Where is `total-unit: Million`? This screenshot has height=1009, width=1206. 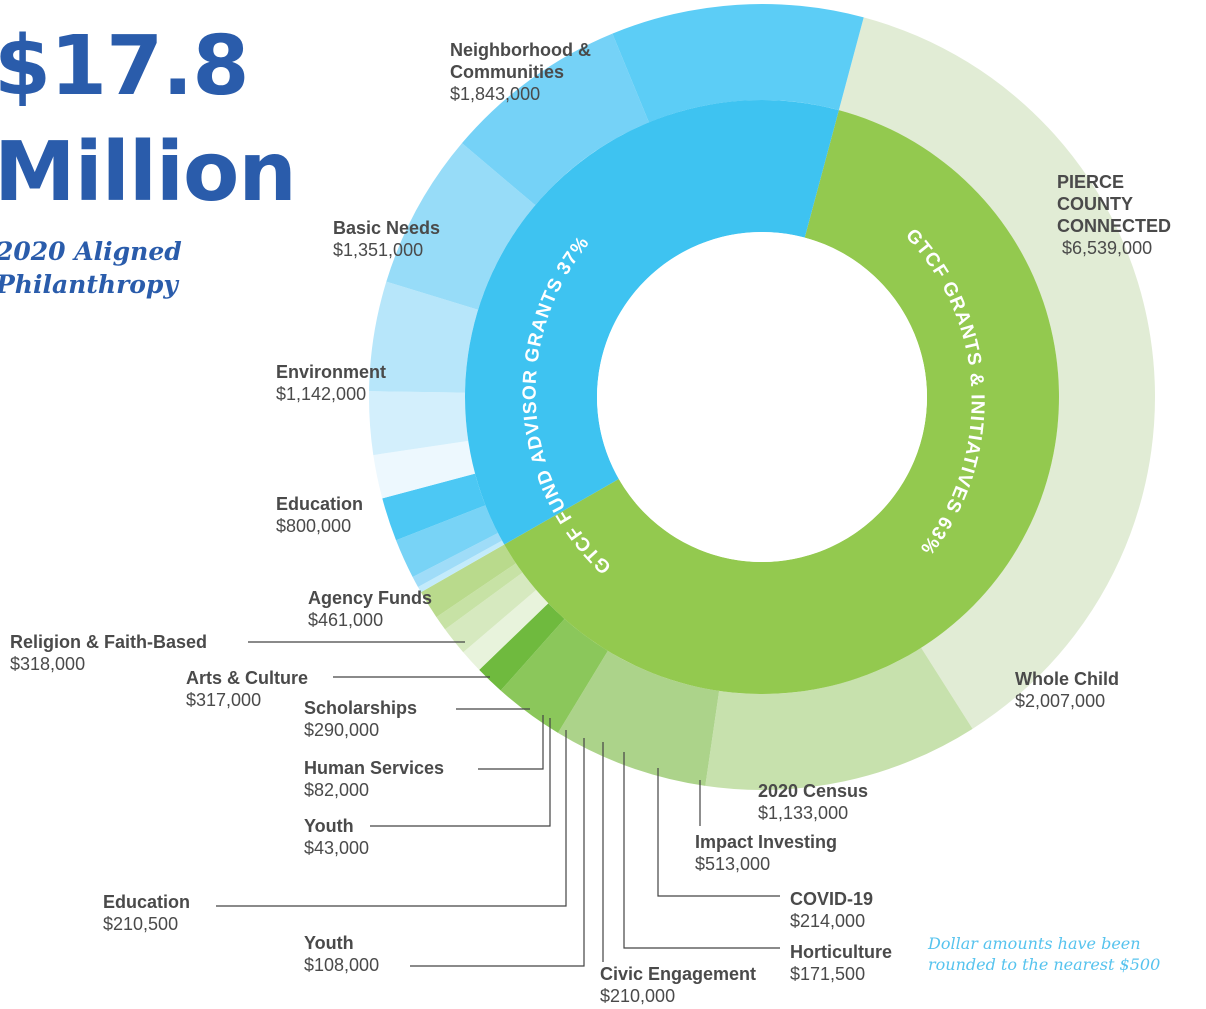
total-unit: Million is located at coordinates (148, 172).